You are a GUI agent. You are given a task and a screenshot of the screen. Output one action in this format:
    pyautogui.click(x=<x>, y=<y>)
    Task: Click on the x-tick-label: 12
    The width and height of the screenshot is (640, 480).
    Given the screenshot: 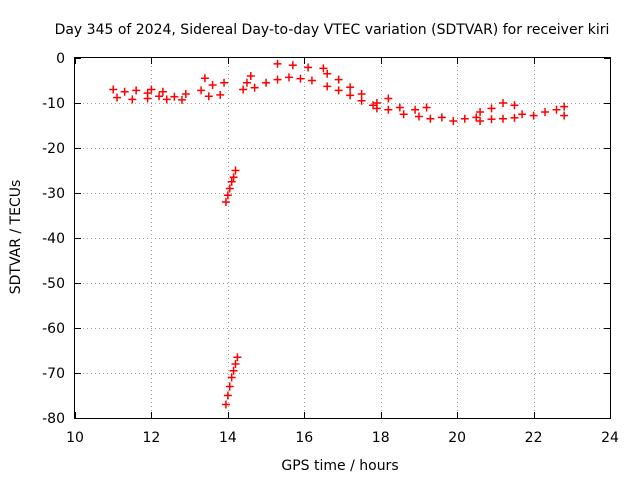 What is the action you would take?
    pyautogui.click(x=152, y=438)
    